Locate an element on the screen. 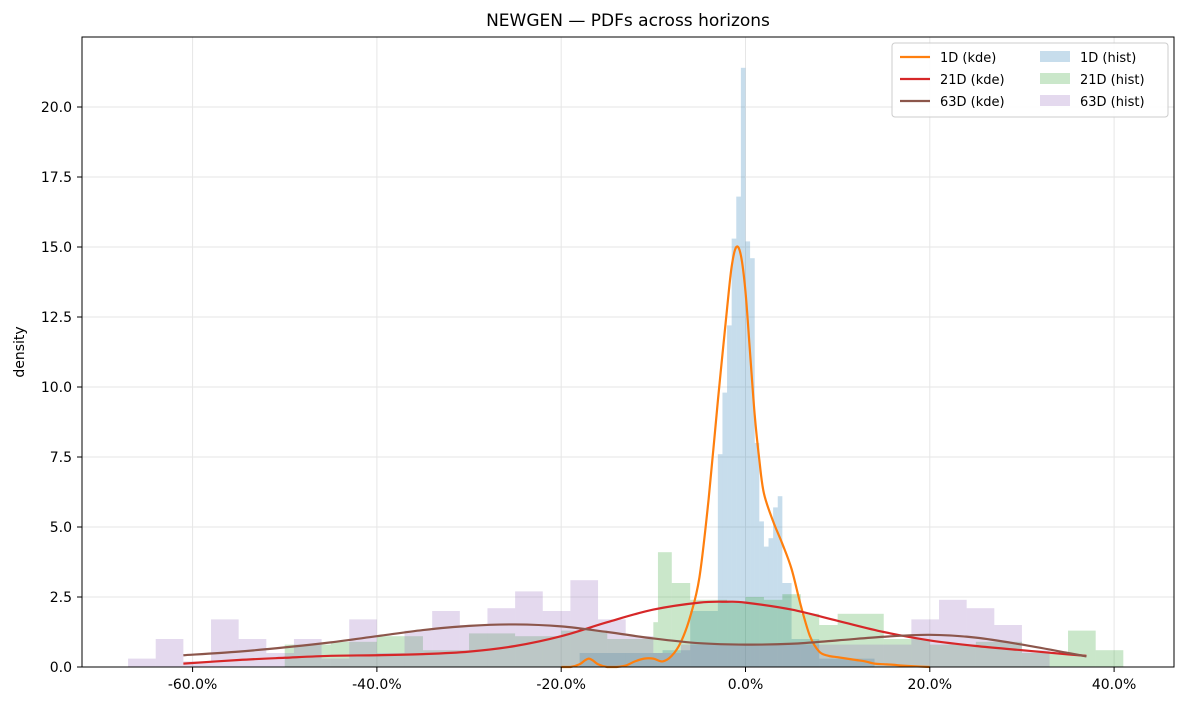 This screenshot has width=1186, height=706. legend-entry-63d-hist: 63D (hist) is located at coordinates (1092, 102).